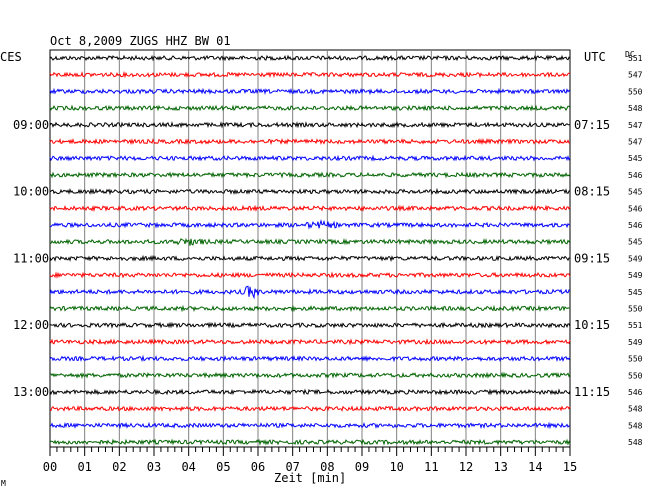 This screenshot has height=494, width=650. I want to click on left-hour-label: 09:00, so click(31, 125).